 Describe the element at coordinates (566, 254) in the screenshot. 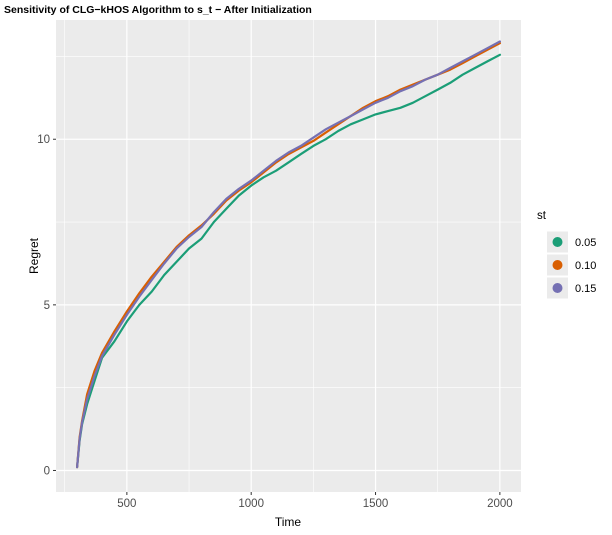

I see `legend: st 0.05 0.10 0.15` at that location.